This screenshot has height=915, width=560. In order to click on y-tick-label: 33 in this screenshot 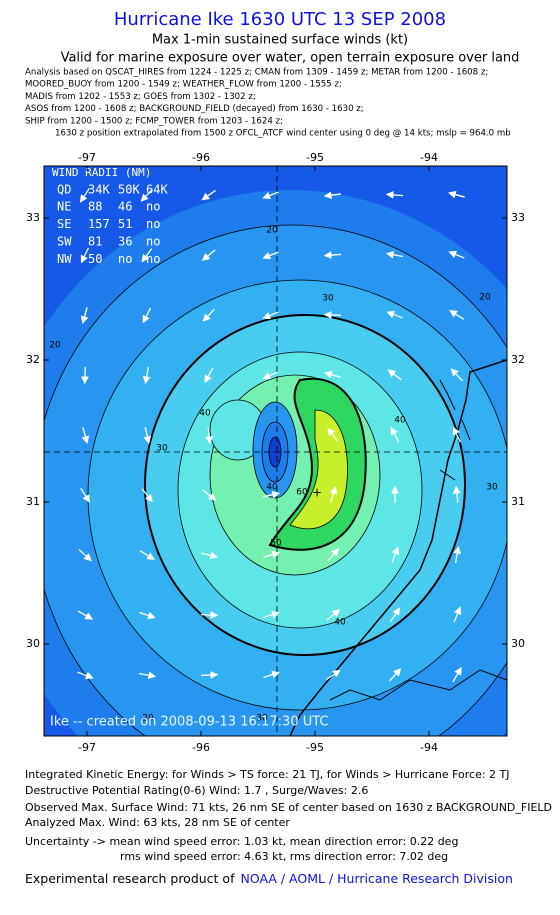, I will do `click(518, 217)`.